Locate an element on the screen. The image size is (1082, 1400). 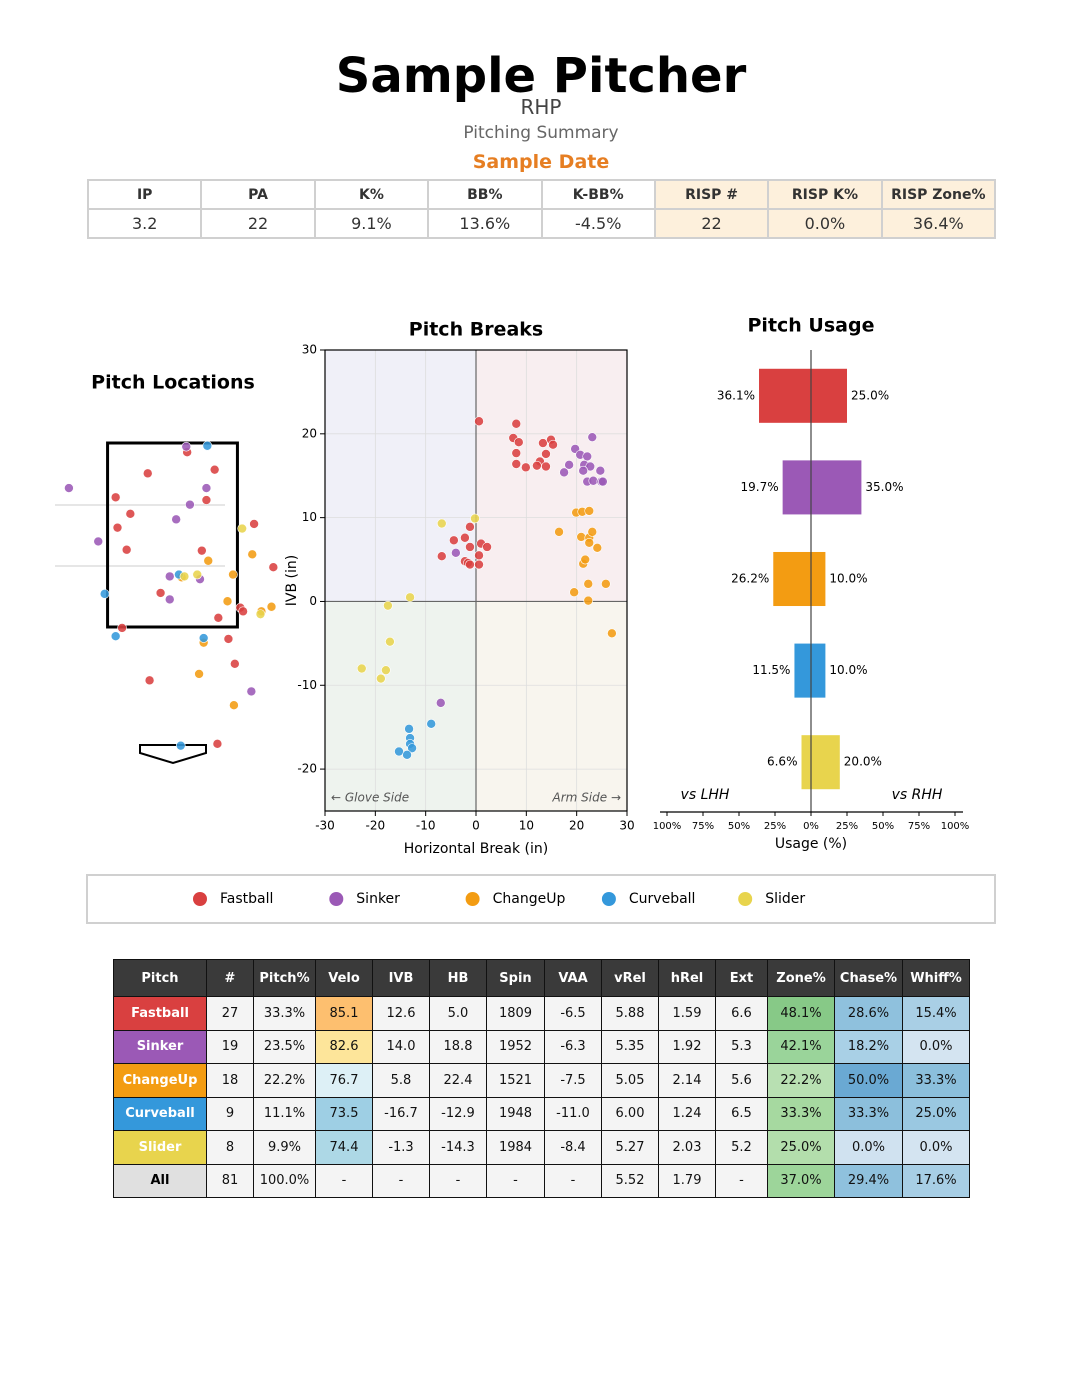
pitch-table-cell: 82.6 is located at coordinates (344, 1046).